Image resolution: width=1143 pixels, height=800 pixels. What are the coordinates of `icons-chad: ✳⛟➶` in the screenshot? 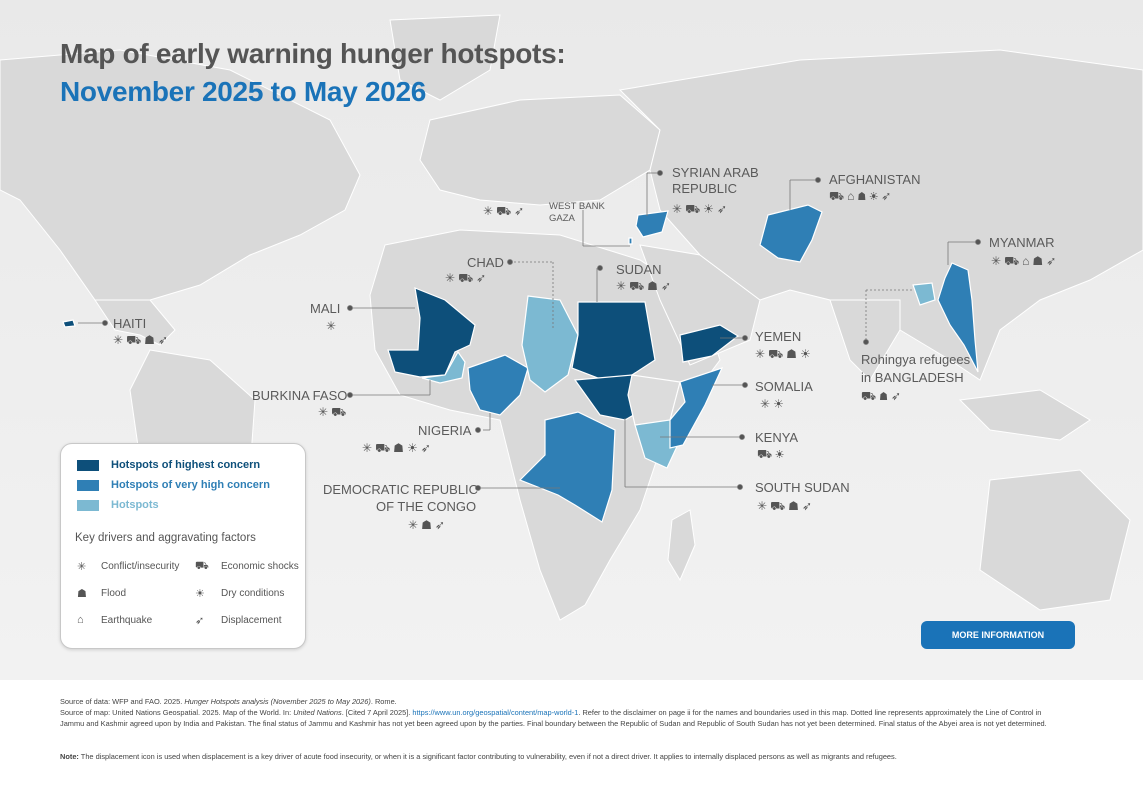 It's located at (467, 279).